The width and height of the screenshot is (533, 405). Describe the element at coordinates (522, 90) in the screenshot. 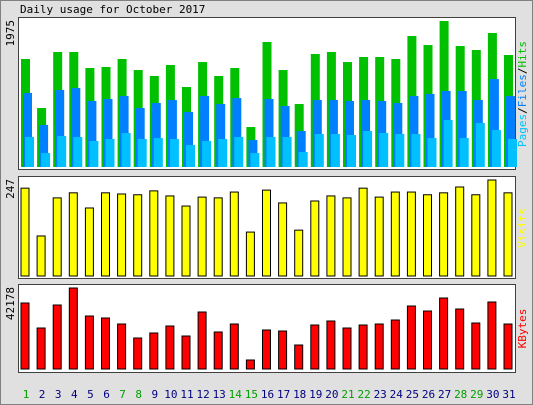

I see `legend-entry: Files` at that location.